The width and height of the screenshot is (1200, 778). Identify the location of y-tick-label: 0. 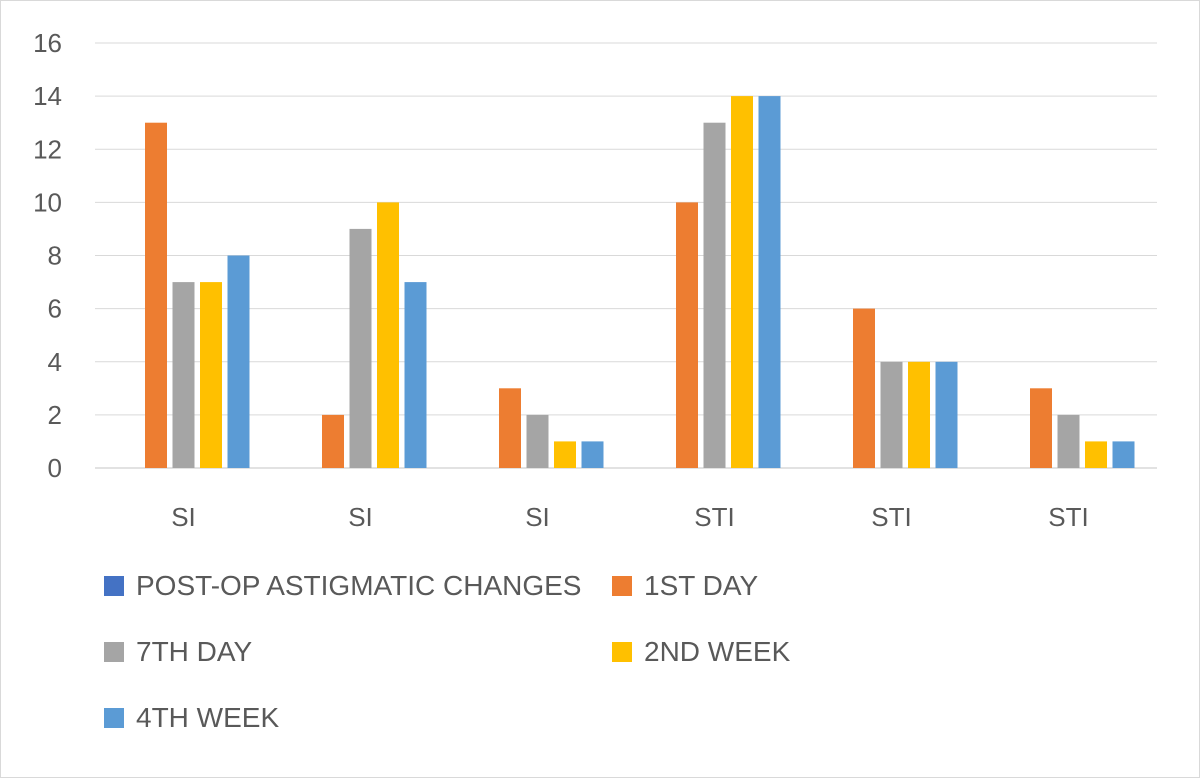
(55, 468).